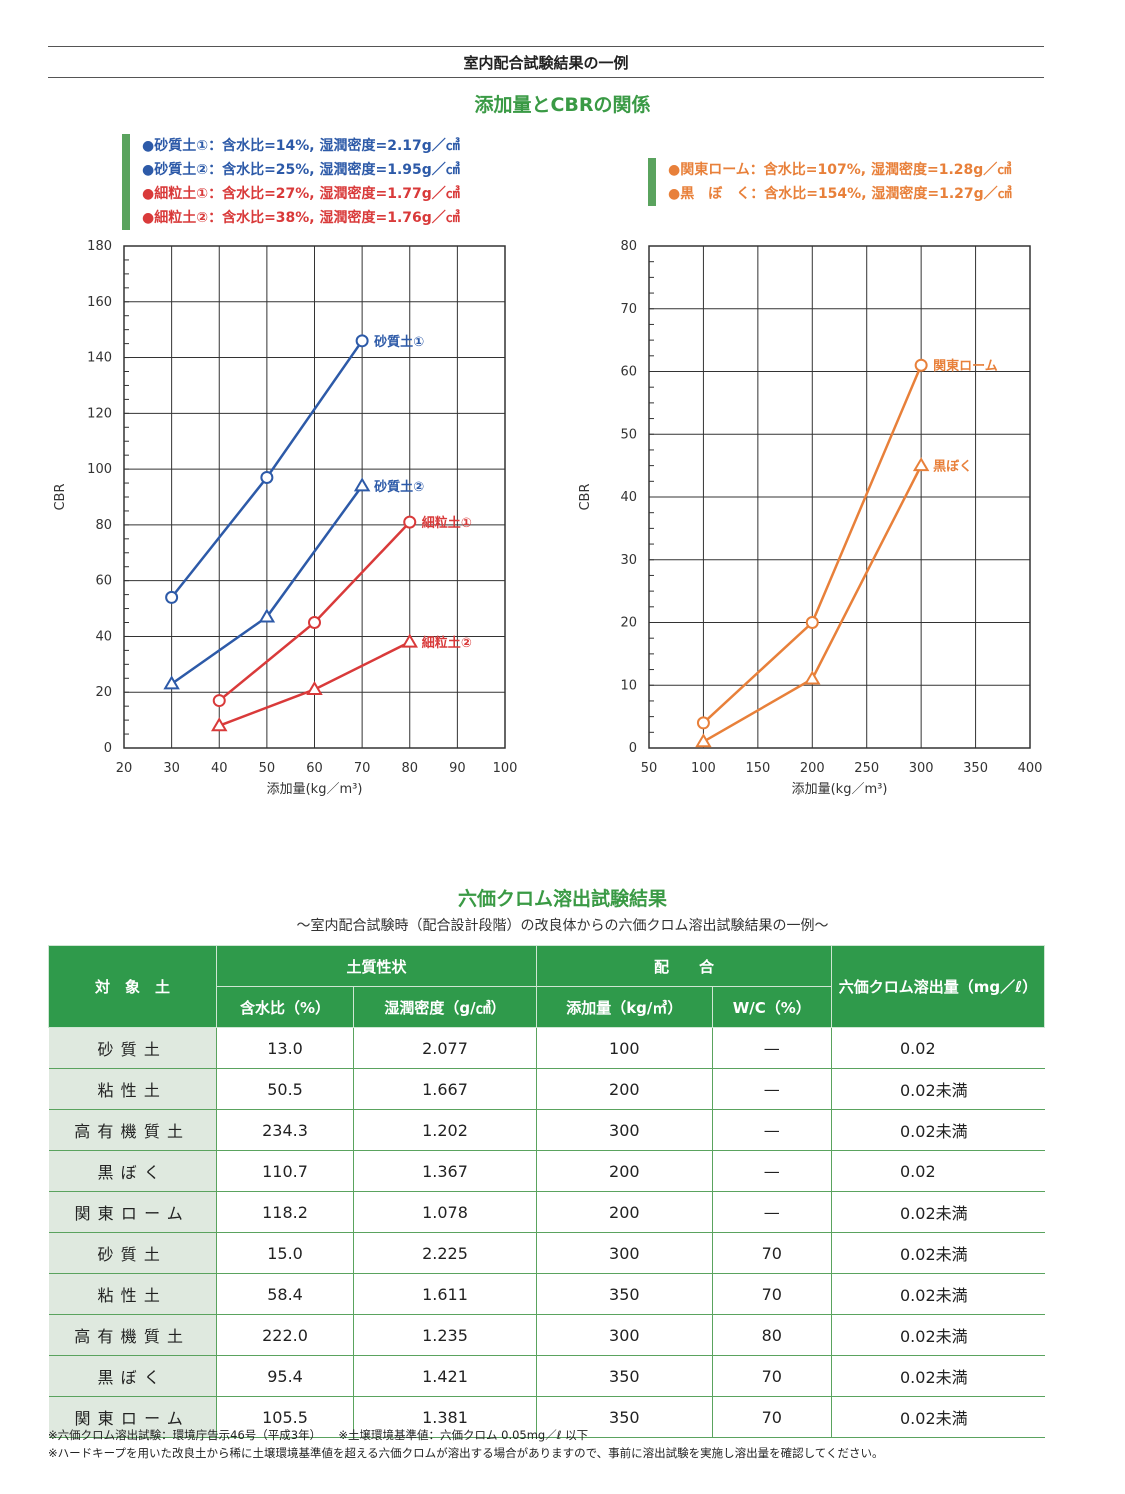 The image size is (1125, 1494). What do you see at coordinates (301, 194) in the screenshot?
I see `legend-entry: ●細粒土①：含水比=27%, 湿潤密度=1.77g／㎤` at bounding box center [301, 194].